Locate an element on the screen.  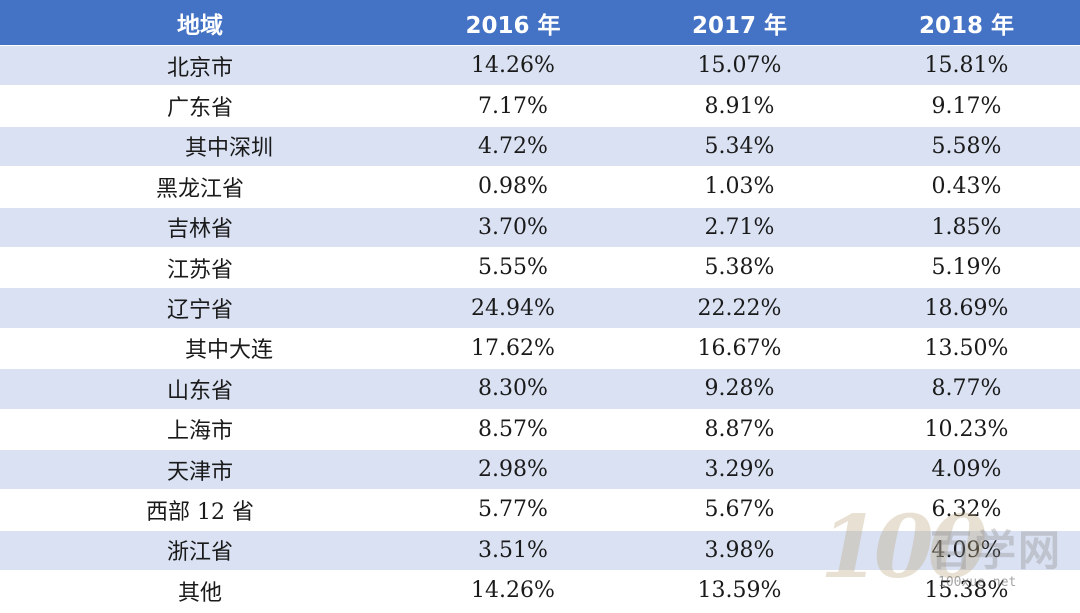
value-cell-2018年: 9.17% is located at coordinates (966, 106).